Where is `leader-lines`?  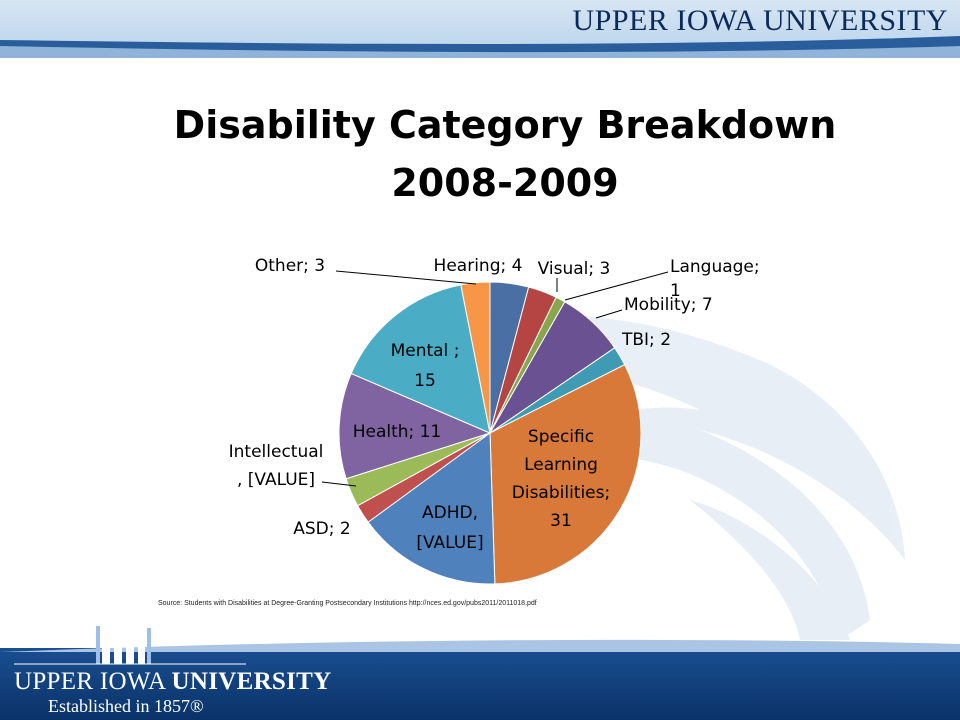
leader-lines is located at coordinates (495, 378).